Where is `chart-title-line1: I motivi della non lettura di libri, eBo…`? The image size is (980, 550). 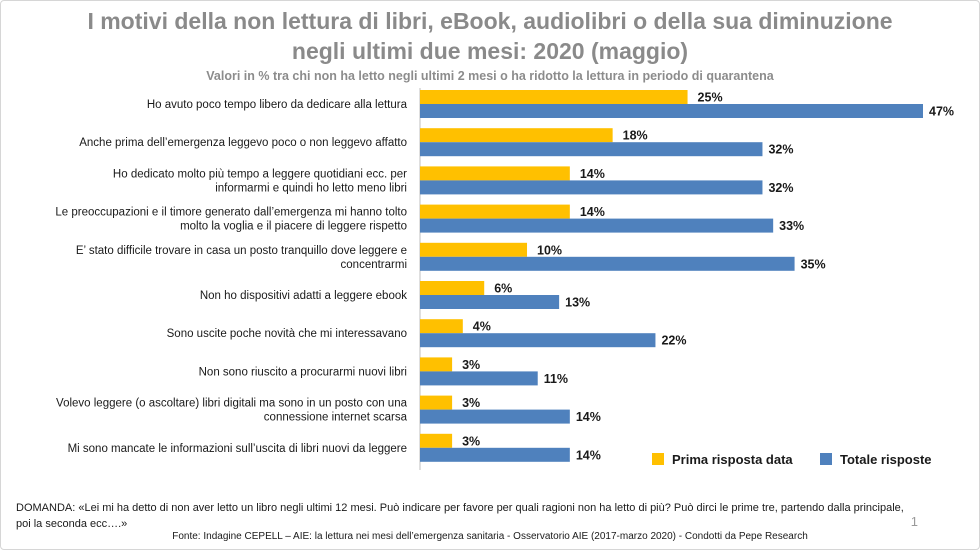 chart-title-line1: I motivi della non lettura di libri, eBo… is located at coordinates (490, 21).